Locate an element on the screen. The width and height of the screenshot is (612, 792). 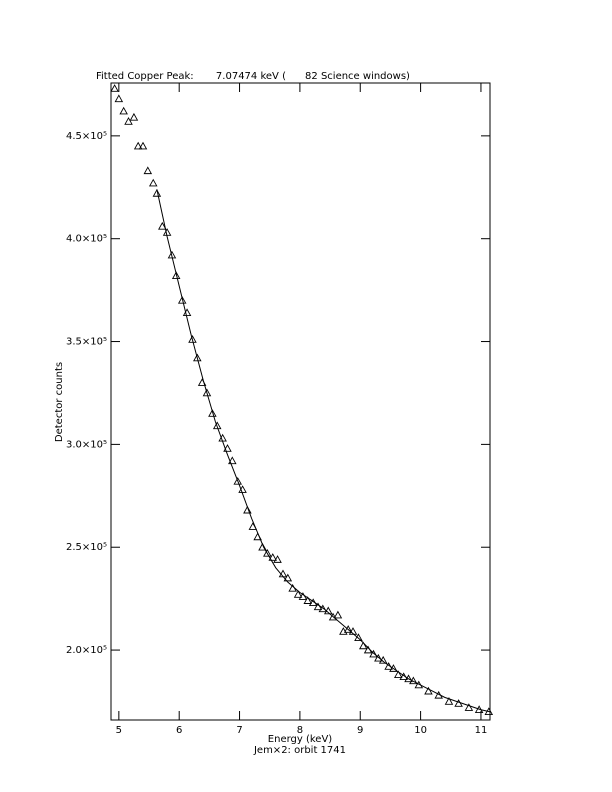
y-tick-label: 2.0×10⁵ is located at coordinates (86, 650).